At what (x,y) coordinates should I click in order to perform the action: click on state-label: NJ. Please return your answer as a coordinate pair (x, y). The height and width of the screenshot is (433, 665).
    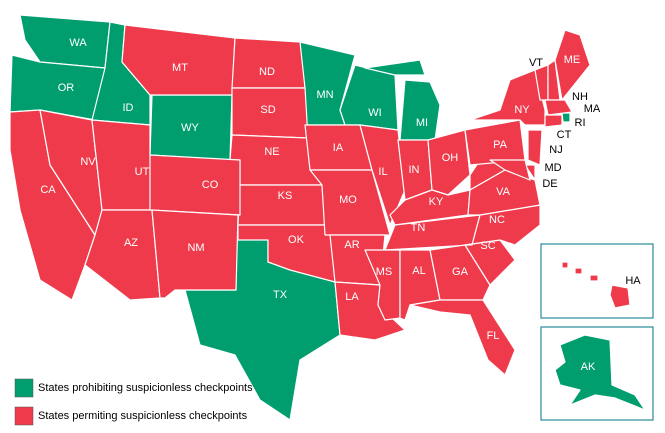
    Looking at the image, I should click on (555, 150).